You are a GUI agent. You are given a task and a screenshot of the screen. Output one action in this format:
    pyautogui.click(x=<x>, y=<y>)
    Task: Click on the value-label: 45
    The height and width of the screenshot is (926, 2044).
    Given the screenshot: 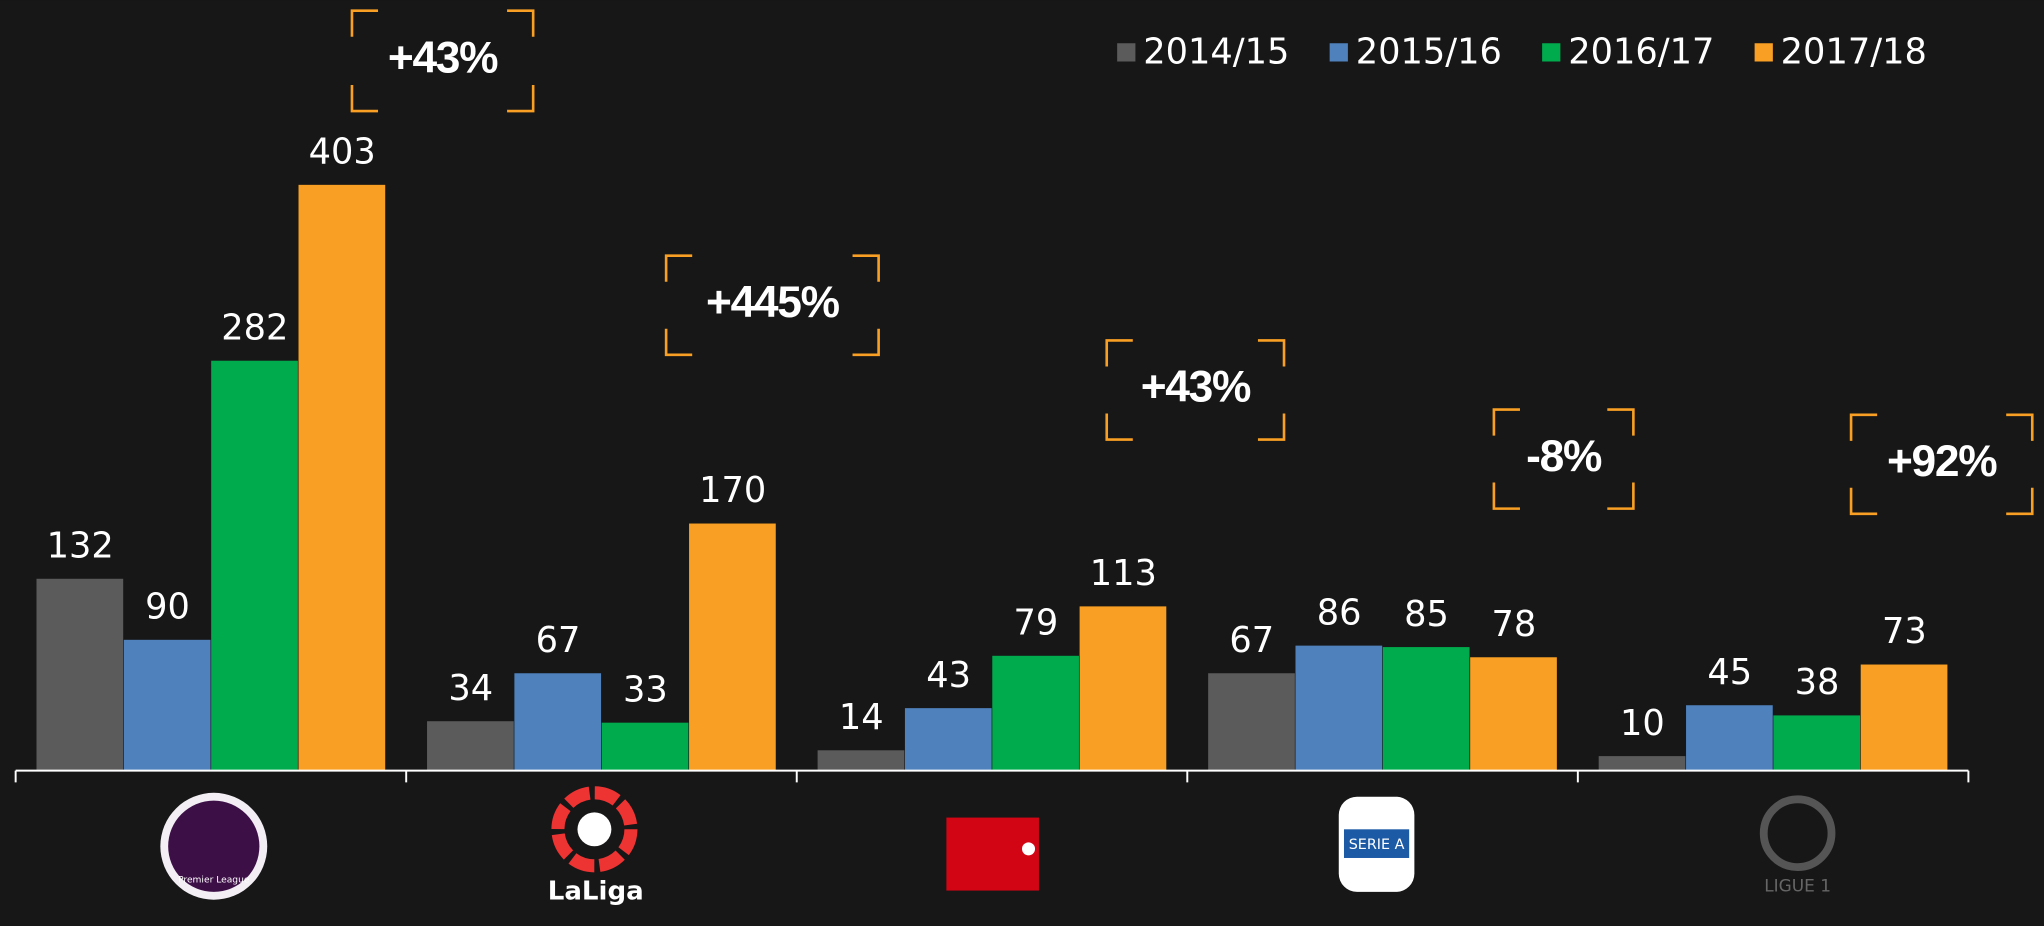 What is the action you would take?
    pyautogui.click(x=1729, y=672)
    